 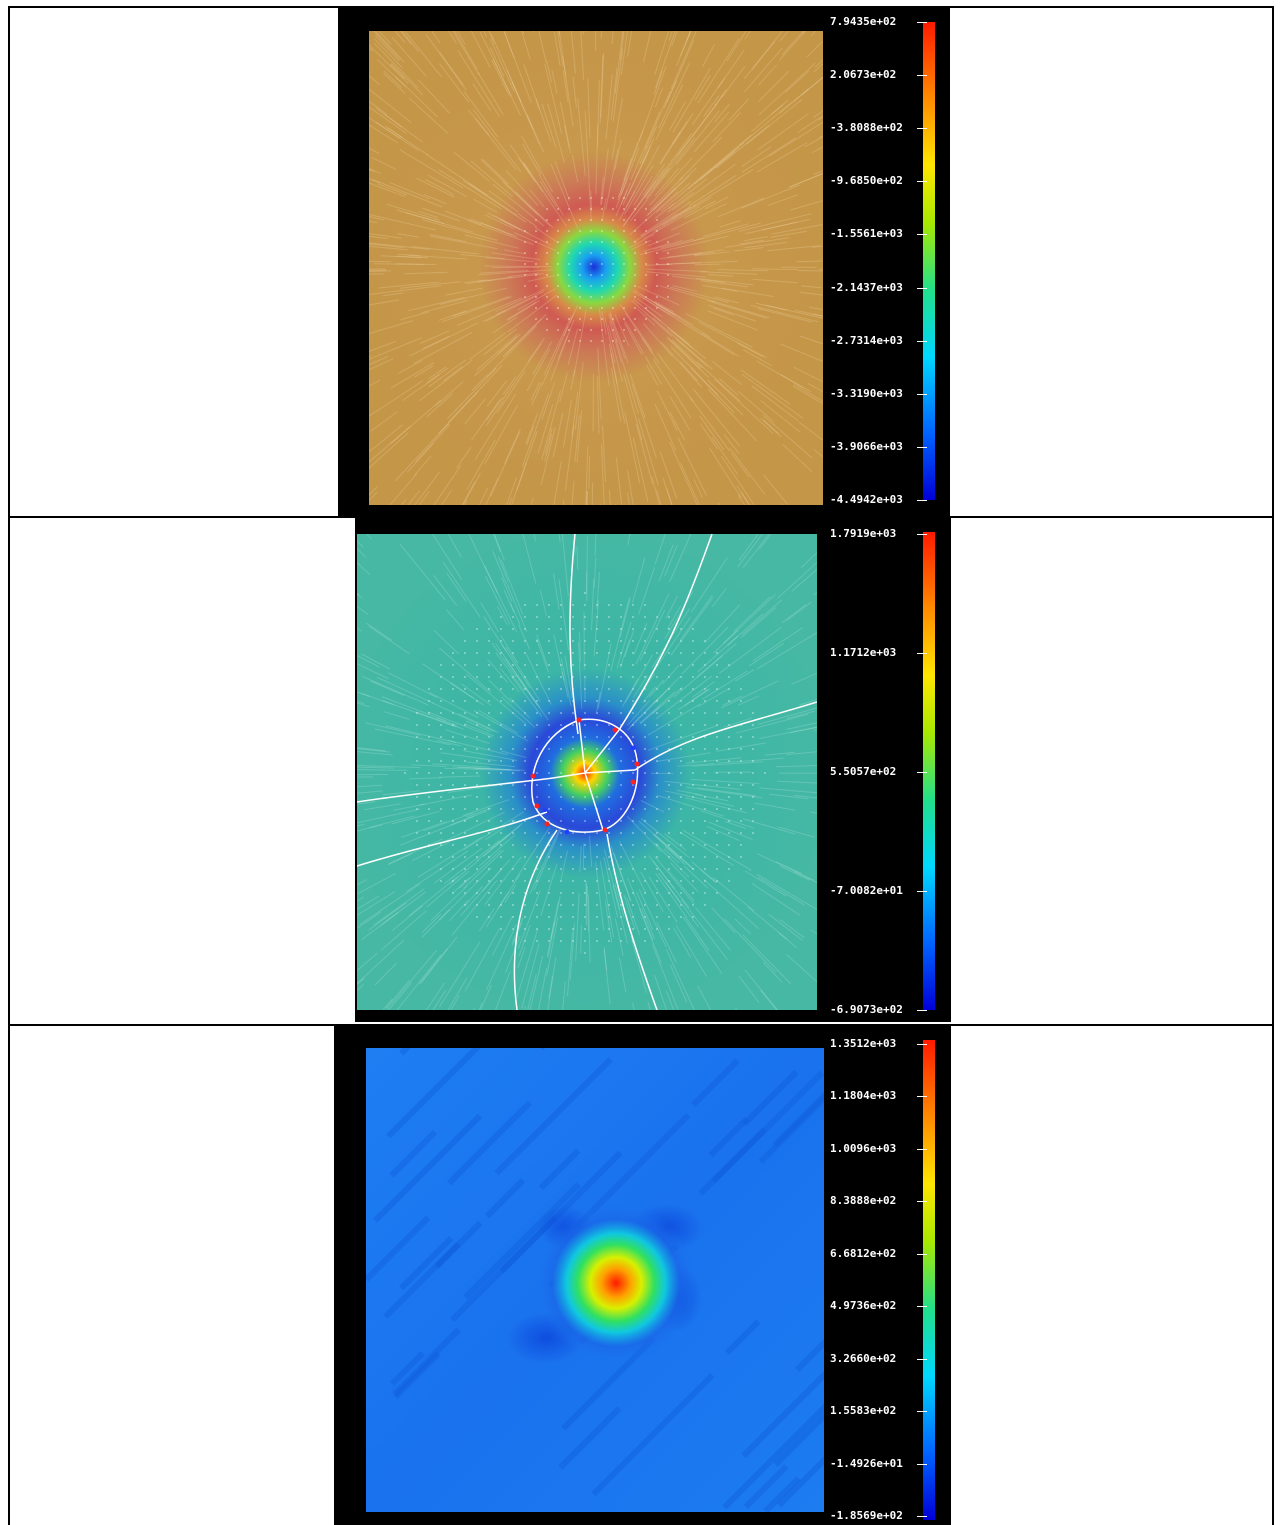 I want to click on panel-b-field, so click(x=587, y=772).